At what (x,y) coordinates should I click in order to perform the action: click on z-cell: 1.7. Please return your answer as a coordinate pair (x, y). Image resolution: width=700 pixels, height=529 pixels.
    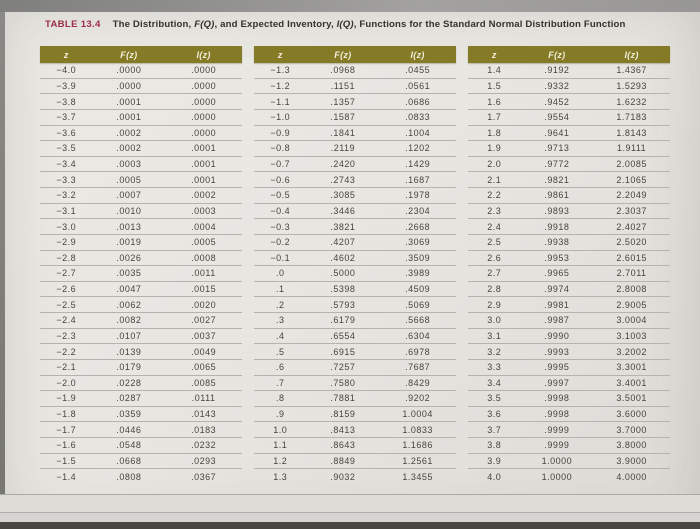
    Looking at the image, I should click on (494, 117).